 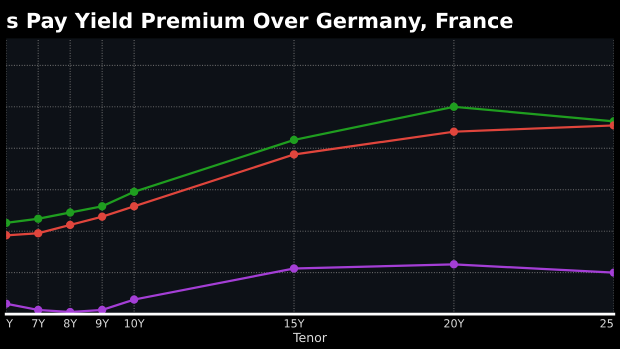 What do you see at coordinates (134, 323) in the screenshot?
I see `x-tick-label: 10Y` at bounding box center [134, 323].